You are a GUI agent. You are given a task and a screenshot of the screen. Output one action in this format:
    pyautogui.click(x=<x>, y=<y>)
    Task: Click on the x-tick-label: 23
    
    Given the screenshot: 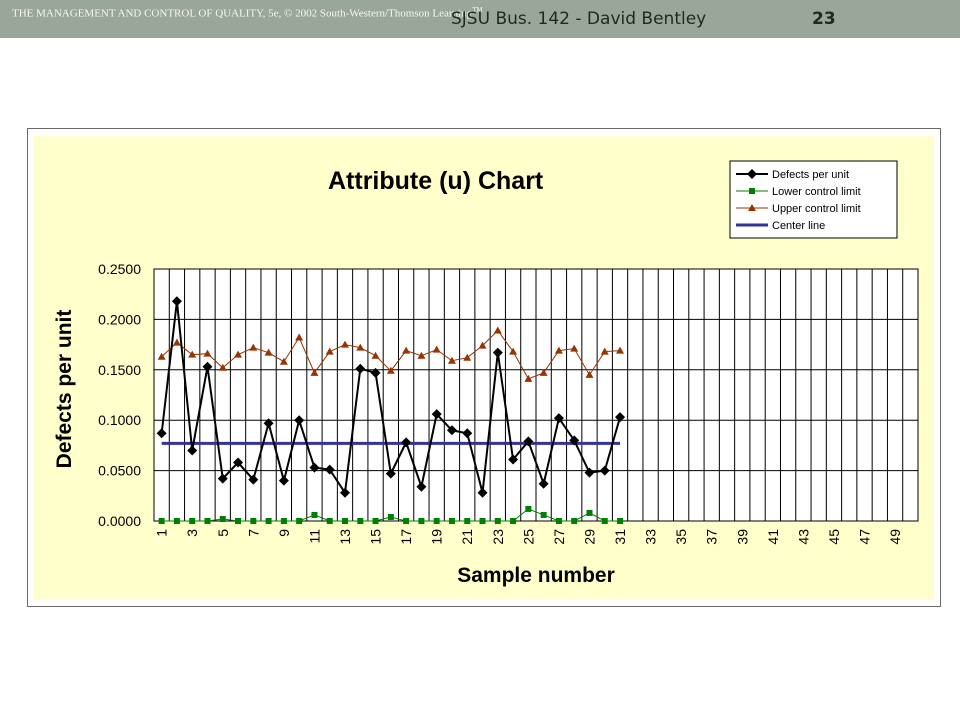 What is the action you would take?
    pyautogui.click(x=498, y=537)
    